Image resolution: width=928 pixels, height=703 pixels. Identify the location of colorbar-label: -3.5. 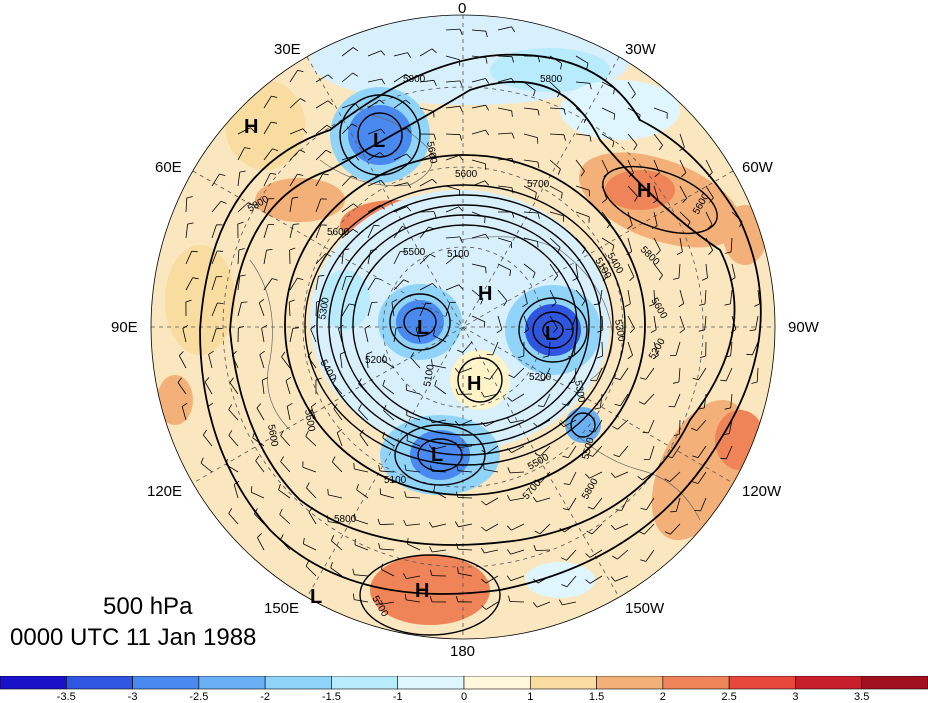
(66, 697).